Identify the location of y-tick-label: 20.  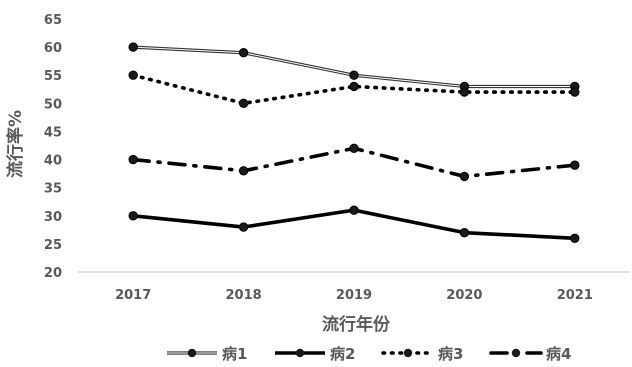
(53, 273).